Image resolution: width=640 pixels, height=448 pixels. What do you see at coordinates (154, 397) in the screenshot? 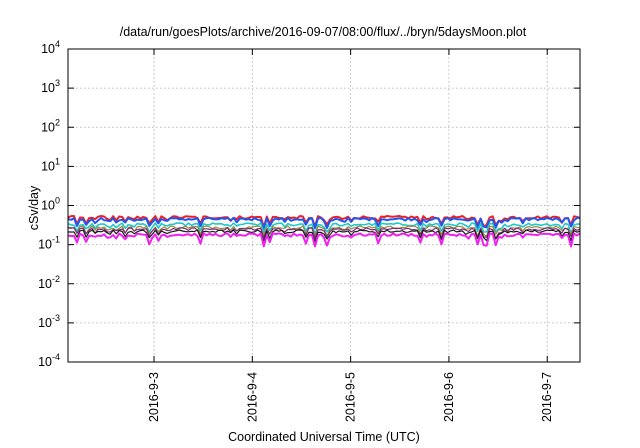
I see `x-tick-label: 2016-9-3` at bounding box center [154, 397].